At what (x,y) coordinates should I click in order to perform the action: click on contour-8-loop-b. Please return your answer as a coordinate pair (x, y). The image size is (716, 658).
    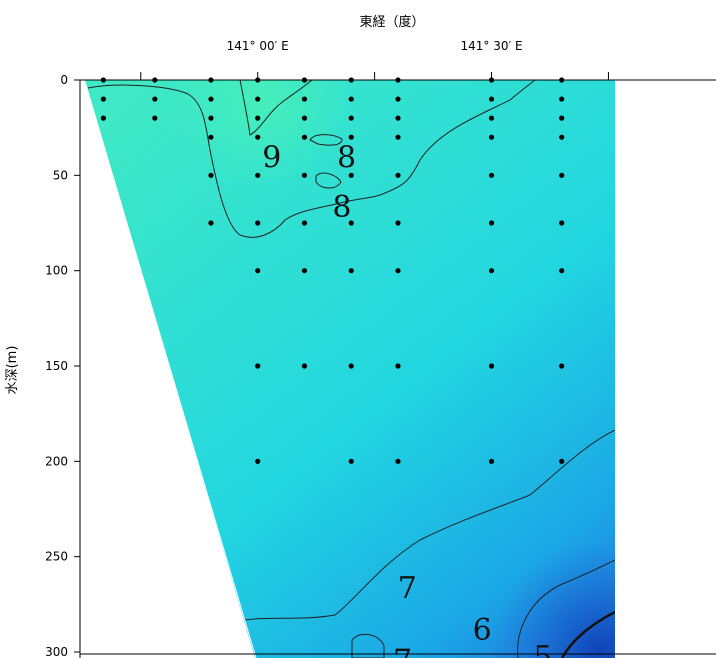
    Looking at the image, I should click on (328, 180).